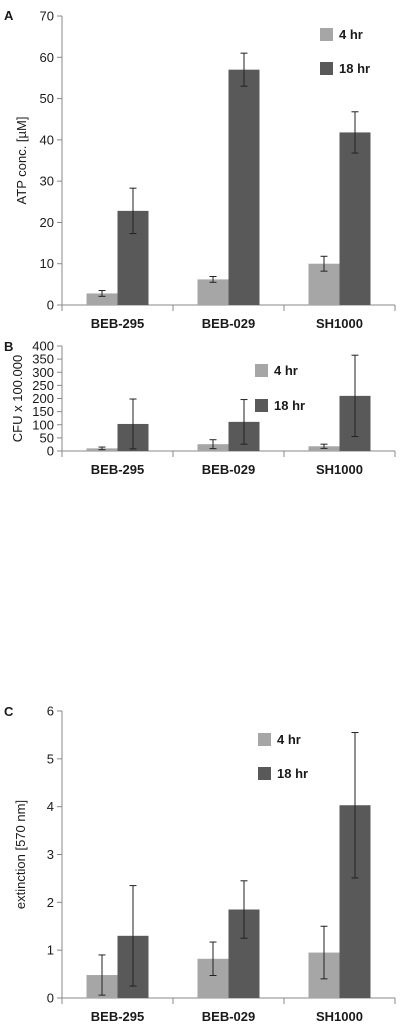  I want to click on y-tick-label: 6, so click(50, 711).